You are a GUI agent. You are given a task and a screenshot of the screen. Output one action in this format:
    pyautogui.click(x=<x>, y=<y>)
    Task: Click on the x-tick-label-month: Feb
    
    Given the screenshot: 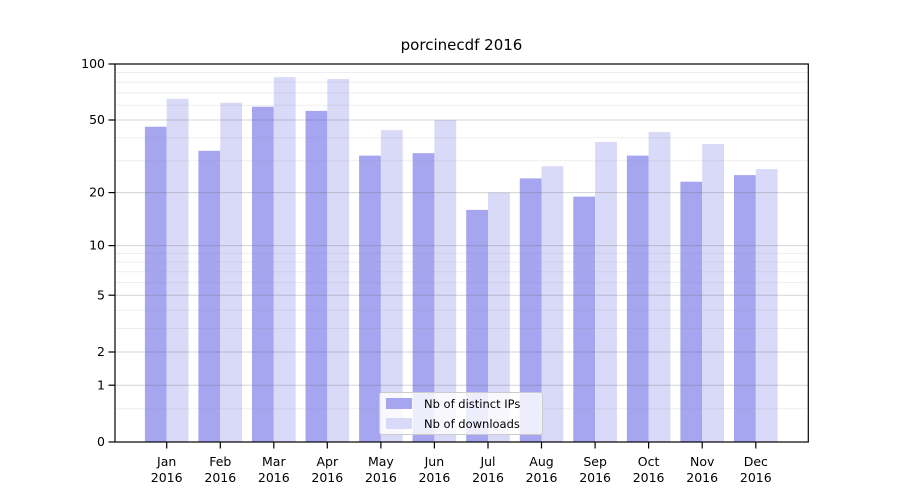 What is the action you would take?
    pyautogui.click(x=220, y=461)
    